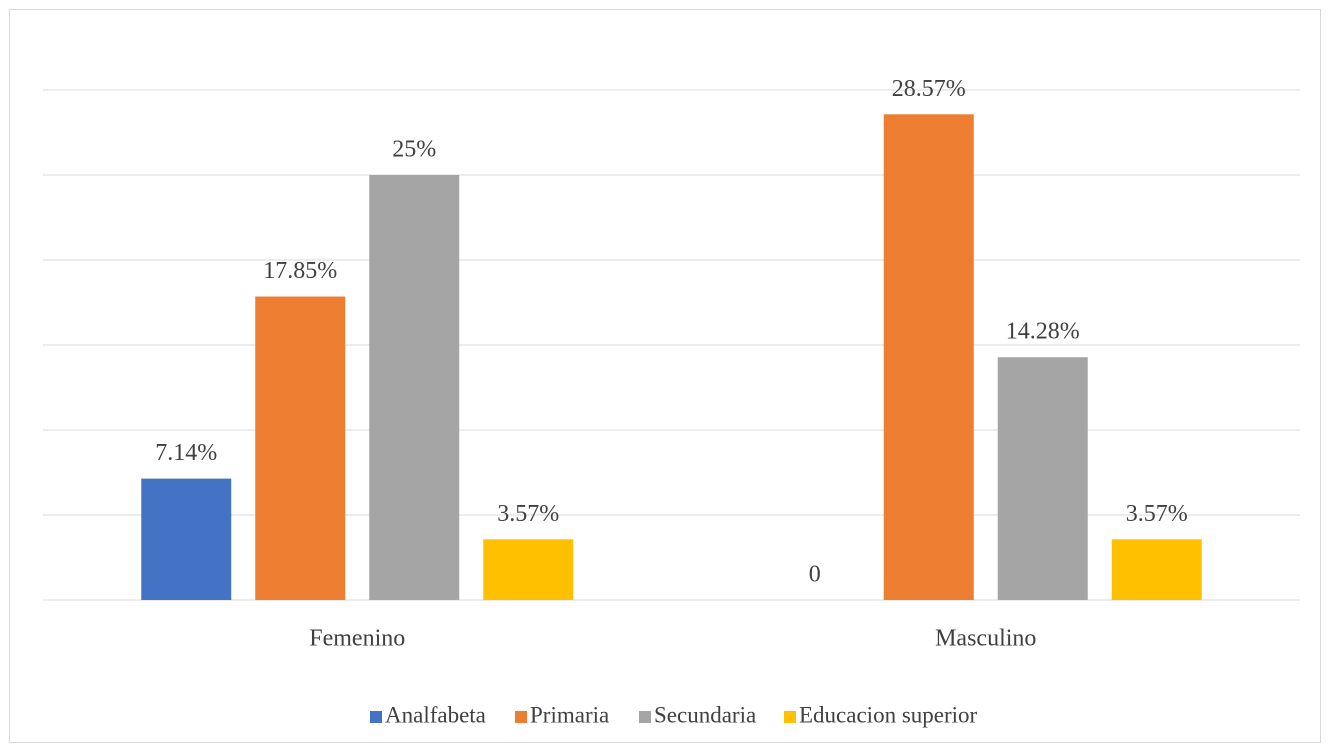 The height and width of the screenshot is (753, 1331). I want to click on data-label: 25%, so click(414, 150).